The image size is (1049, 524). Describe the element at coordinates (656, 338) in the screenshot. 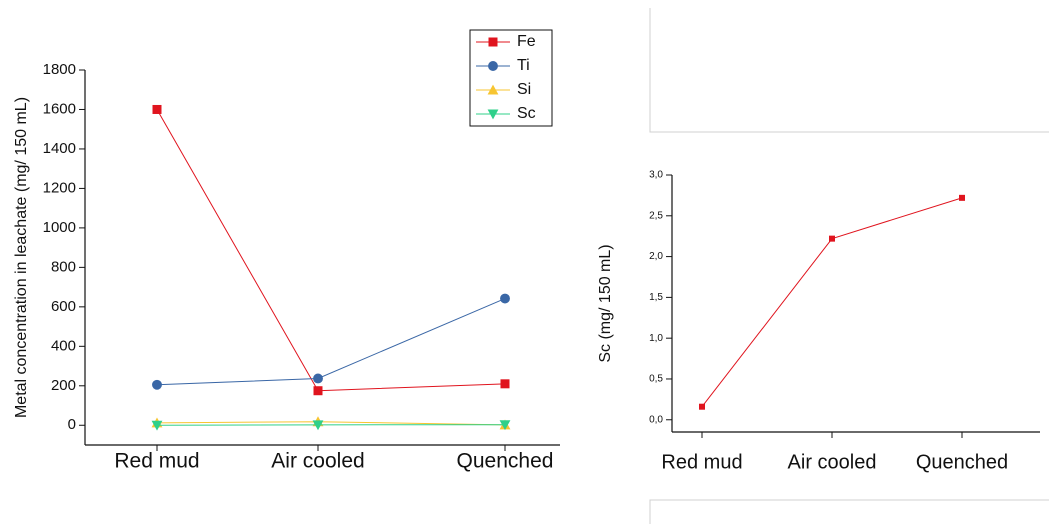

I see `y-tick-label: 1,0` at that location.